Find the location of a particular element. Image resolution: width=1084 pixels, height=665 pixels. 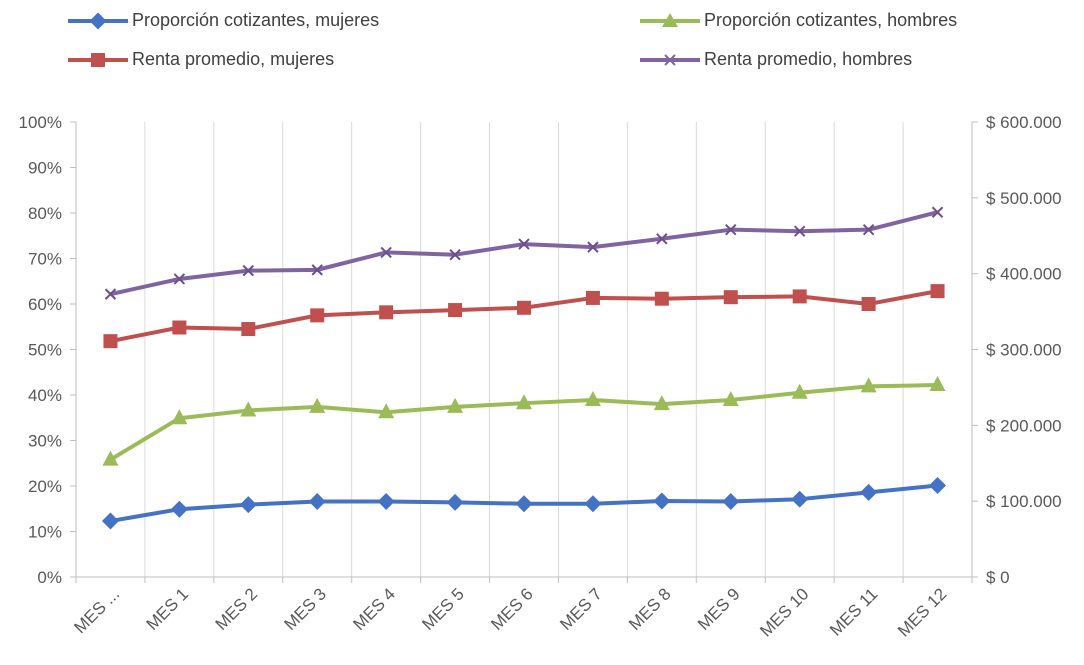

legend-item-hombres-proporcion: Proporción cotizantes, hombres is located at coordinates (798, 20).